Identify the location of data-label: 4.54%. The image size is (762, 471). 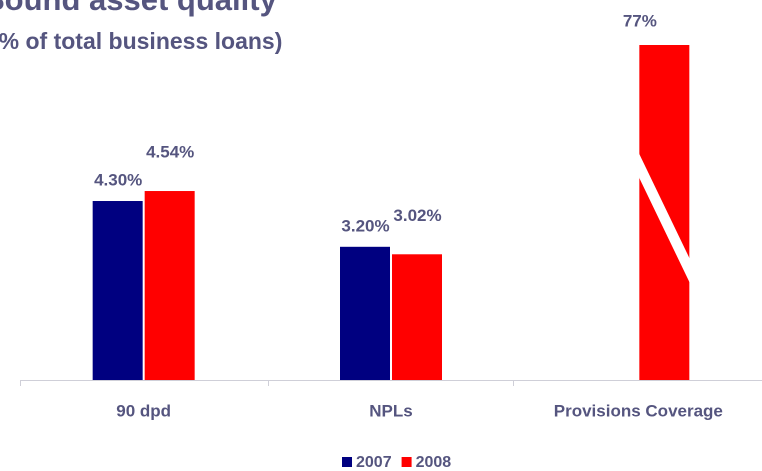
(170, 152).